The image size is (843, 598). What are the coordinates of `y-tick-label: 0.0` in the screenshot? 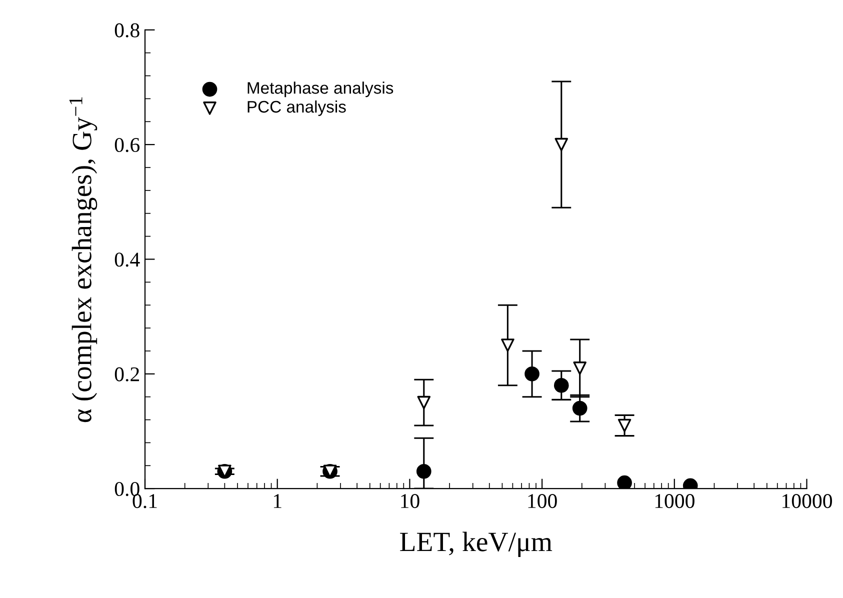 It's located at (127, 489).